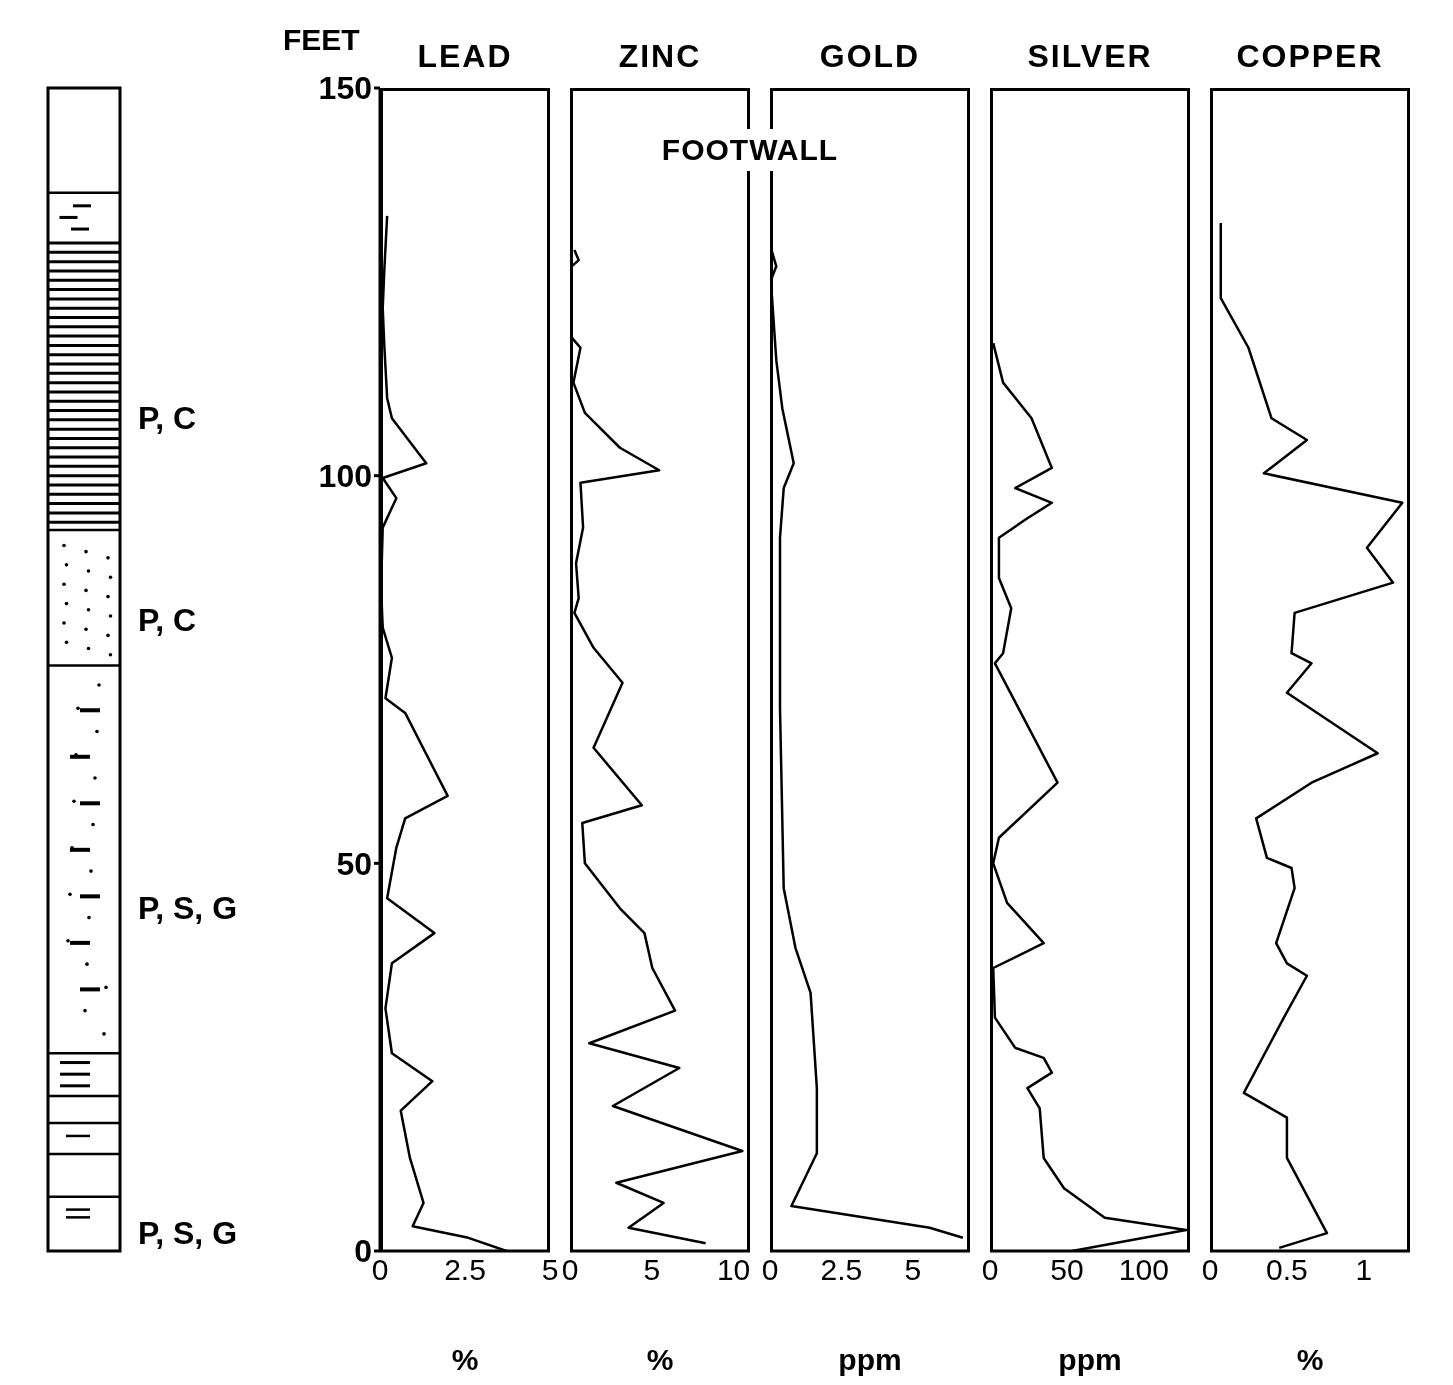 The height and width of the screenshot is (1385, 1453). Describe the element at coordinates (1067, 1270) in the screenshot. I see `x-tick-label: 50` at that location.